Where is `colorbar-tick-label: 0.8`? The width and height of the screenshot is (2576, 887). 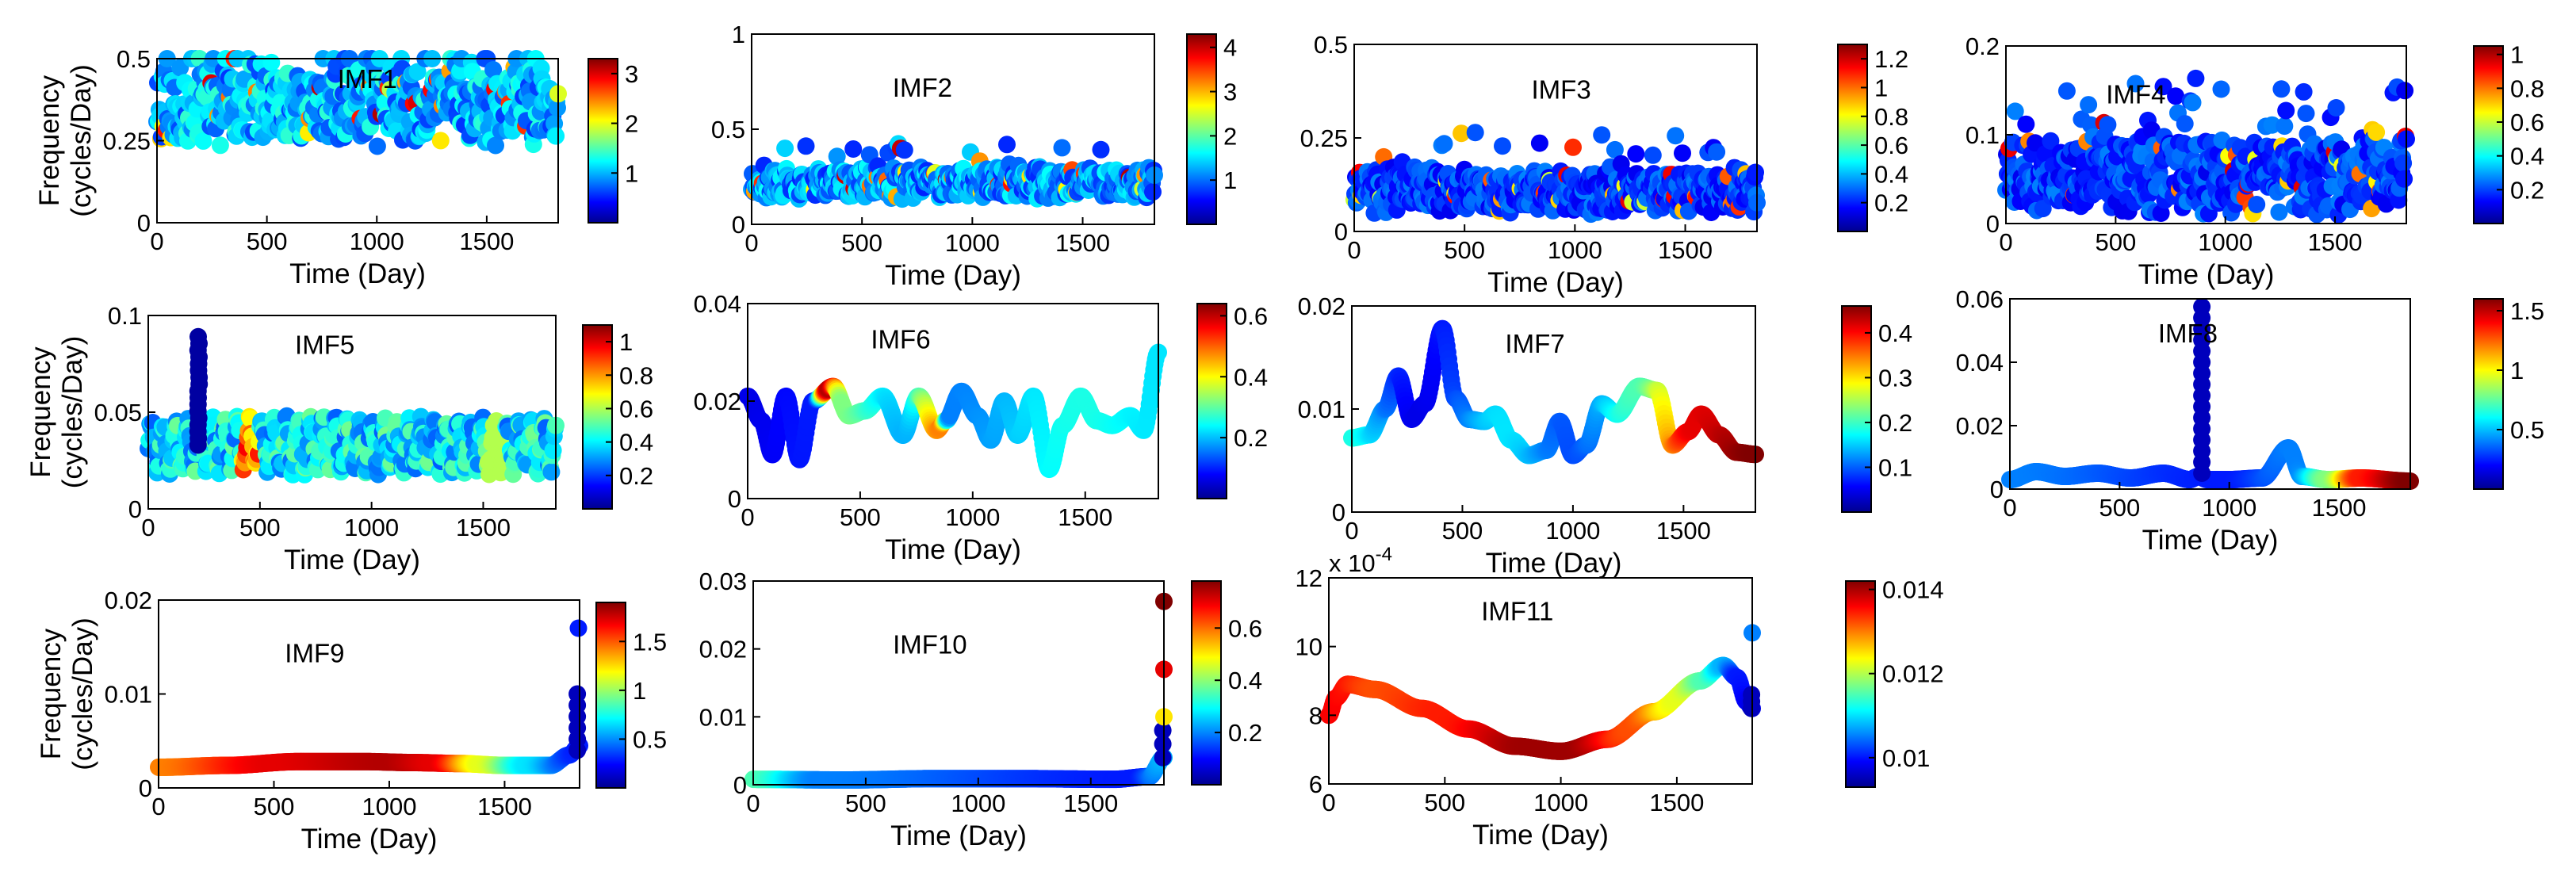
colorbar-tick-label: 0.8 is located at coordinates (636, 375).